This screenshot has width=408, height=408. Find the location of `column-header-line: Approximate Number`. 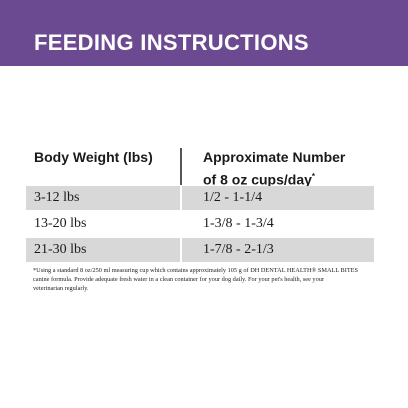

column-header-line: Approximate Number is located at coordinates (274, 157).